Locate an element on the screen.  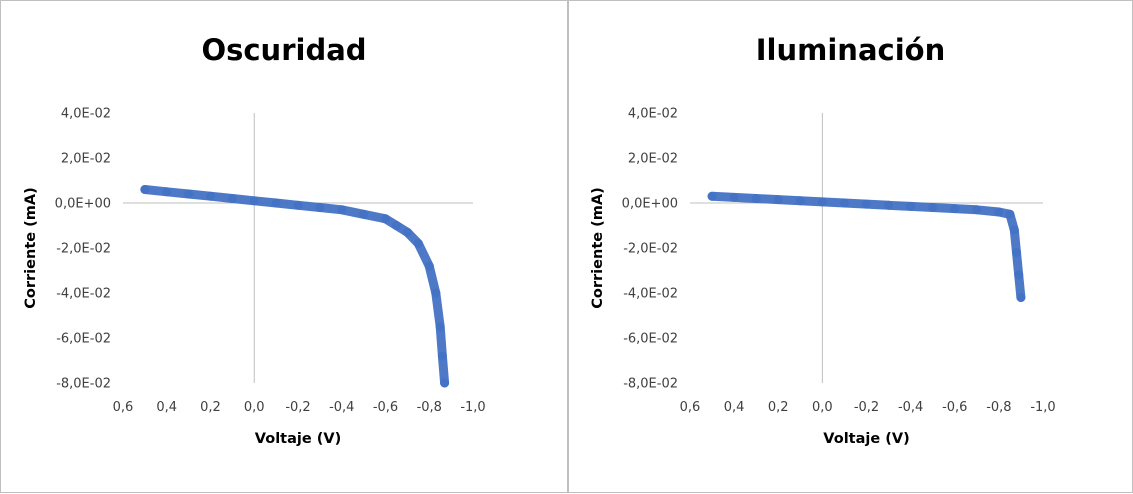
chart-title: Oscuridad is located at coordinates (284, 50).